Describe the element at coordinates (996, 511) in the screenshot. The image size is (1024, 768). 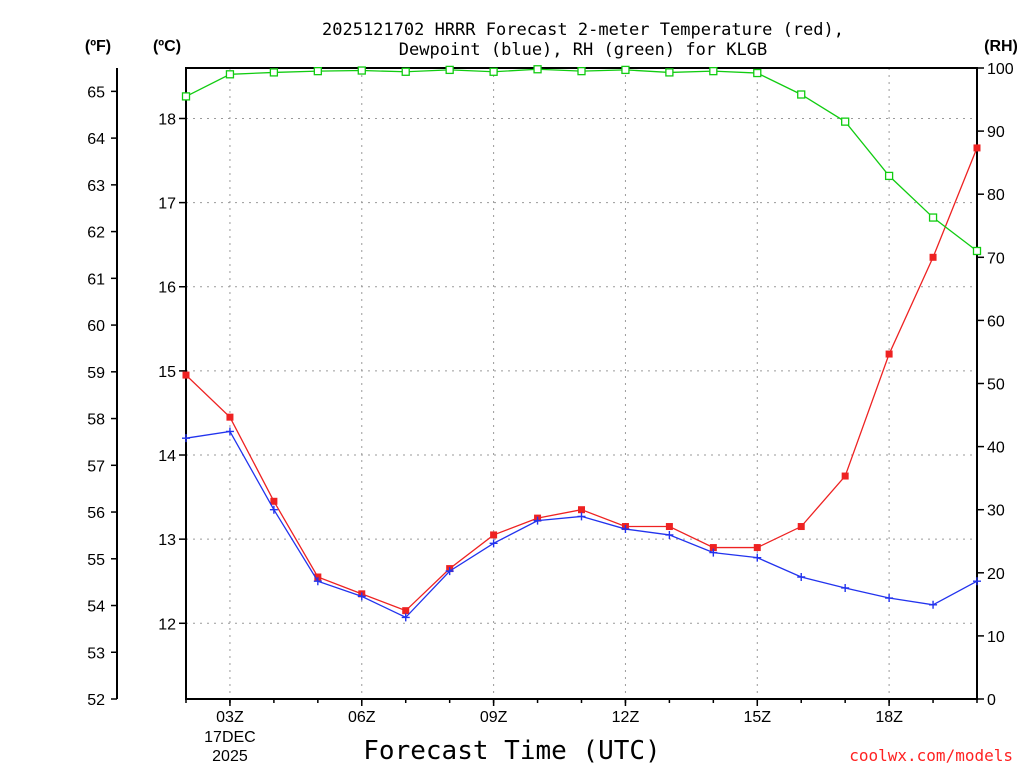
I see `rh-tick-label: 30` at that location.